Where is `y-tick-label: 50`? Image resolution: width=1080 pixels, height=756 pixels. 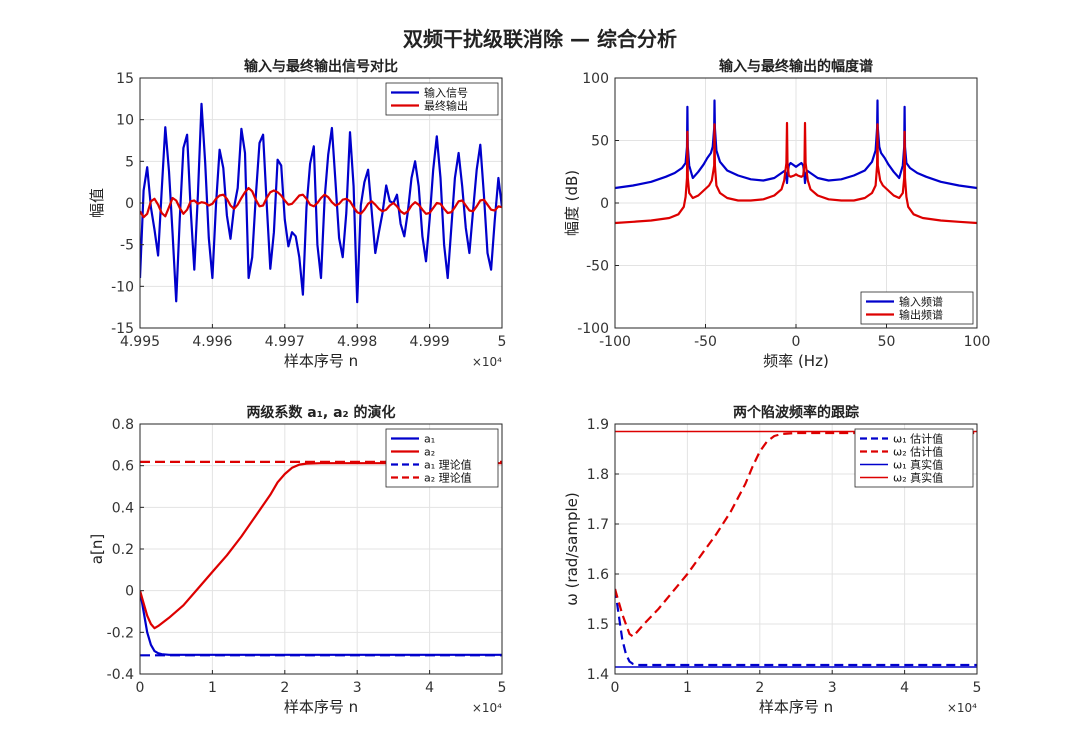 y-tick-label: 50 is located at coordinates (600, 142).